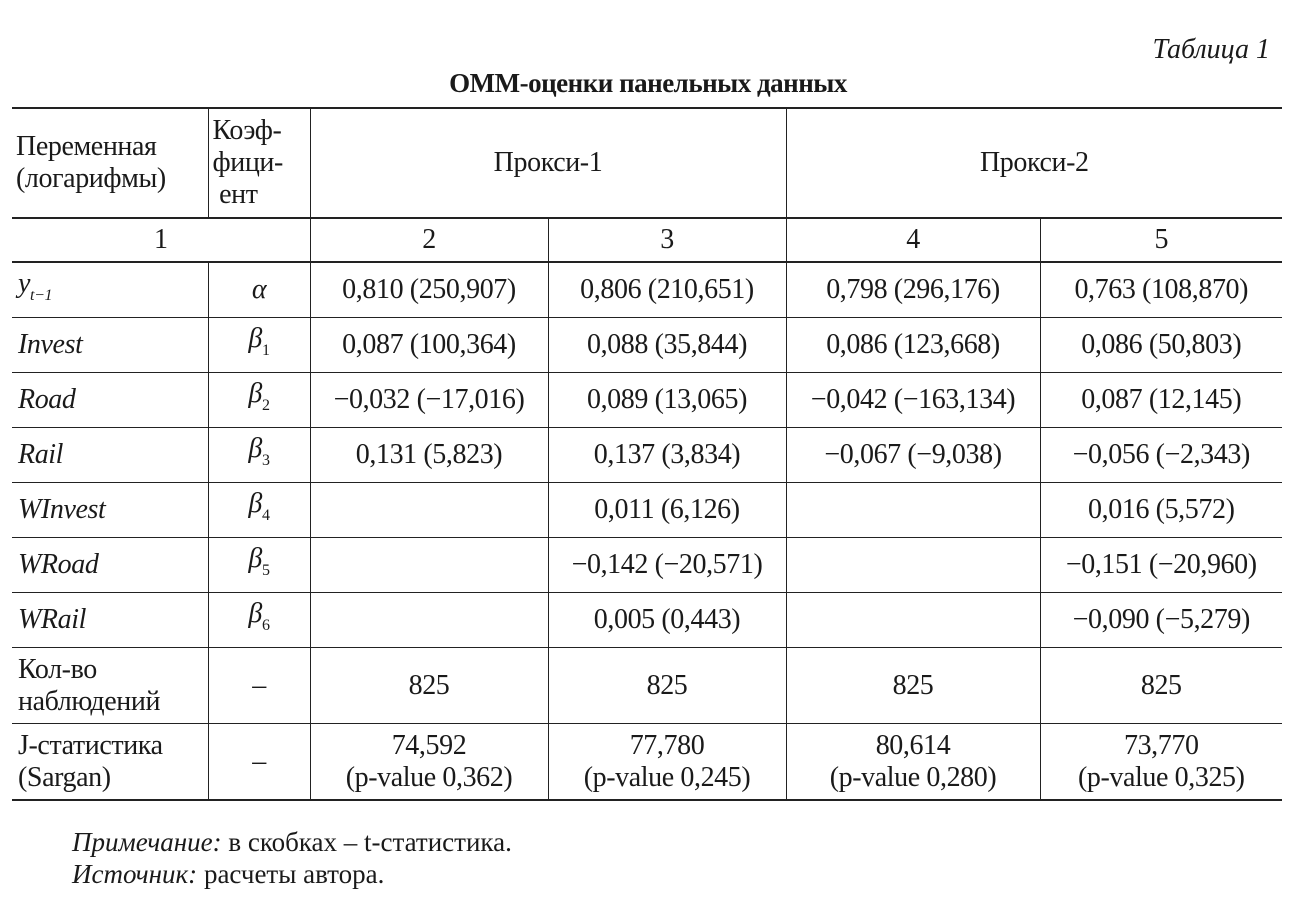  I want to click on header-variable: Переменная (логарифмы), so click(110, 163).